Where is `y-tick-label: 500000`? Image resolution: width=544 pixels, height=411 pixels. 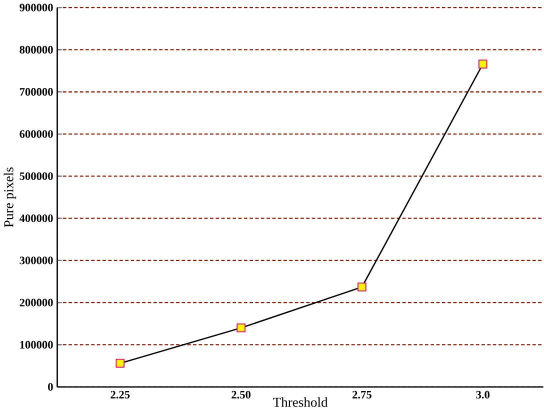
y-tick-label: 500000 is located at coordinates (36, 176).